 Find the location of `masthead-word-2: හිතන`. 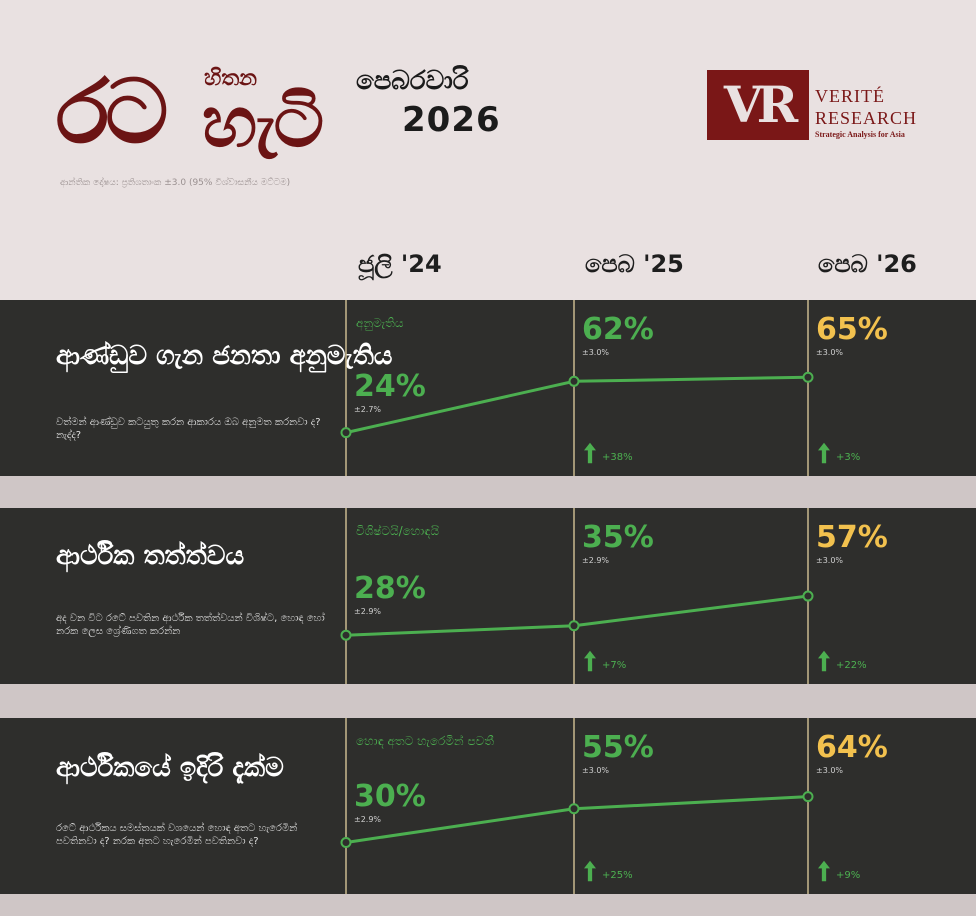

masthead-word-2: හිතන is located at coordinates (231, 78).